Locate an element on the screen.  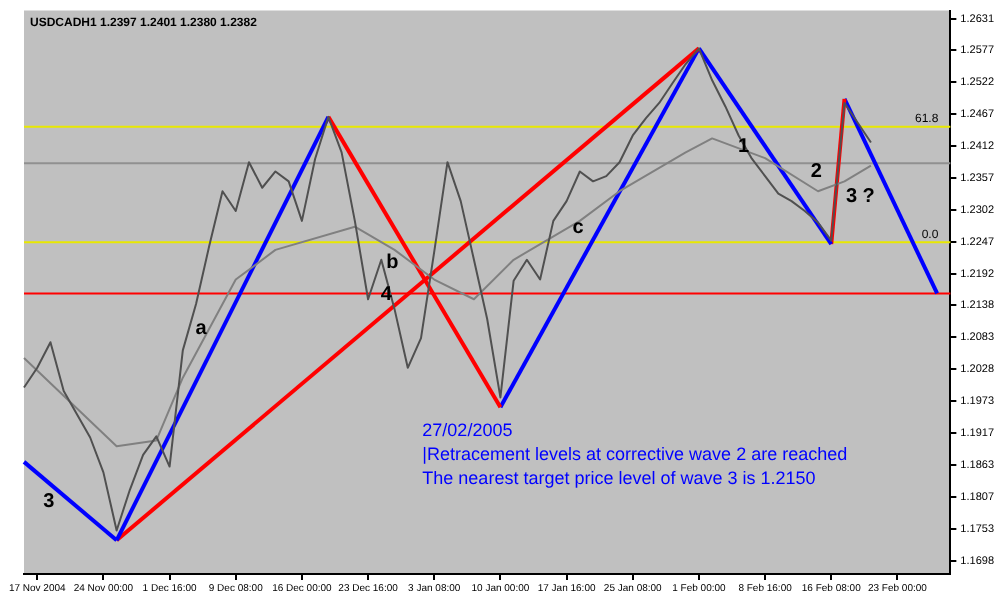
annotation: |Retracement levels at corrective wave 2 are reached is located at coordinates (635, 453).